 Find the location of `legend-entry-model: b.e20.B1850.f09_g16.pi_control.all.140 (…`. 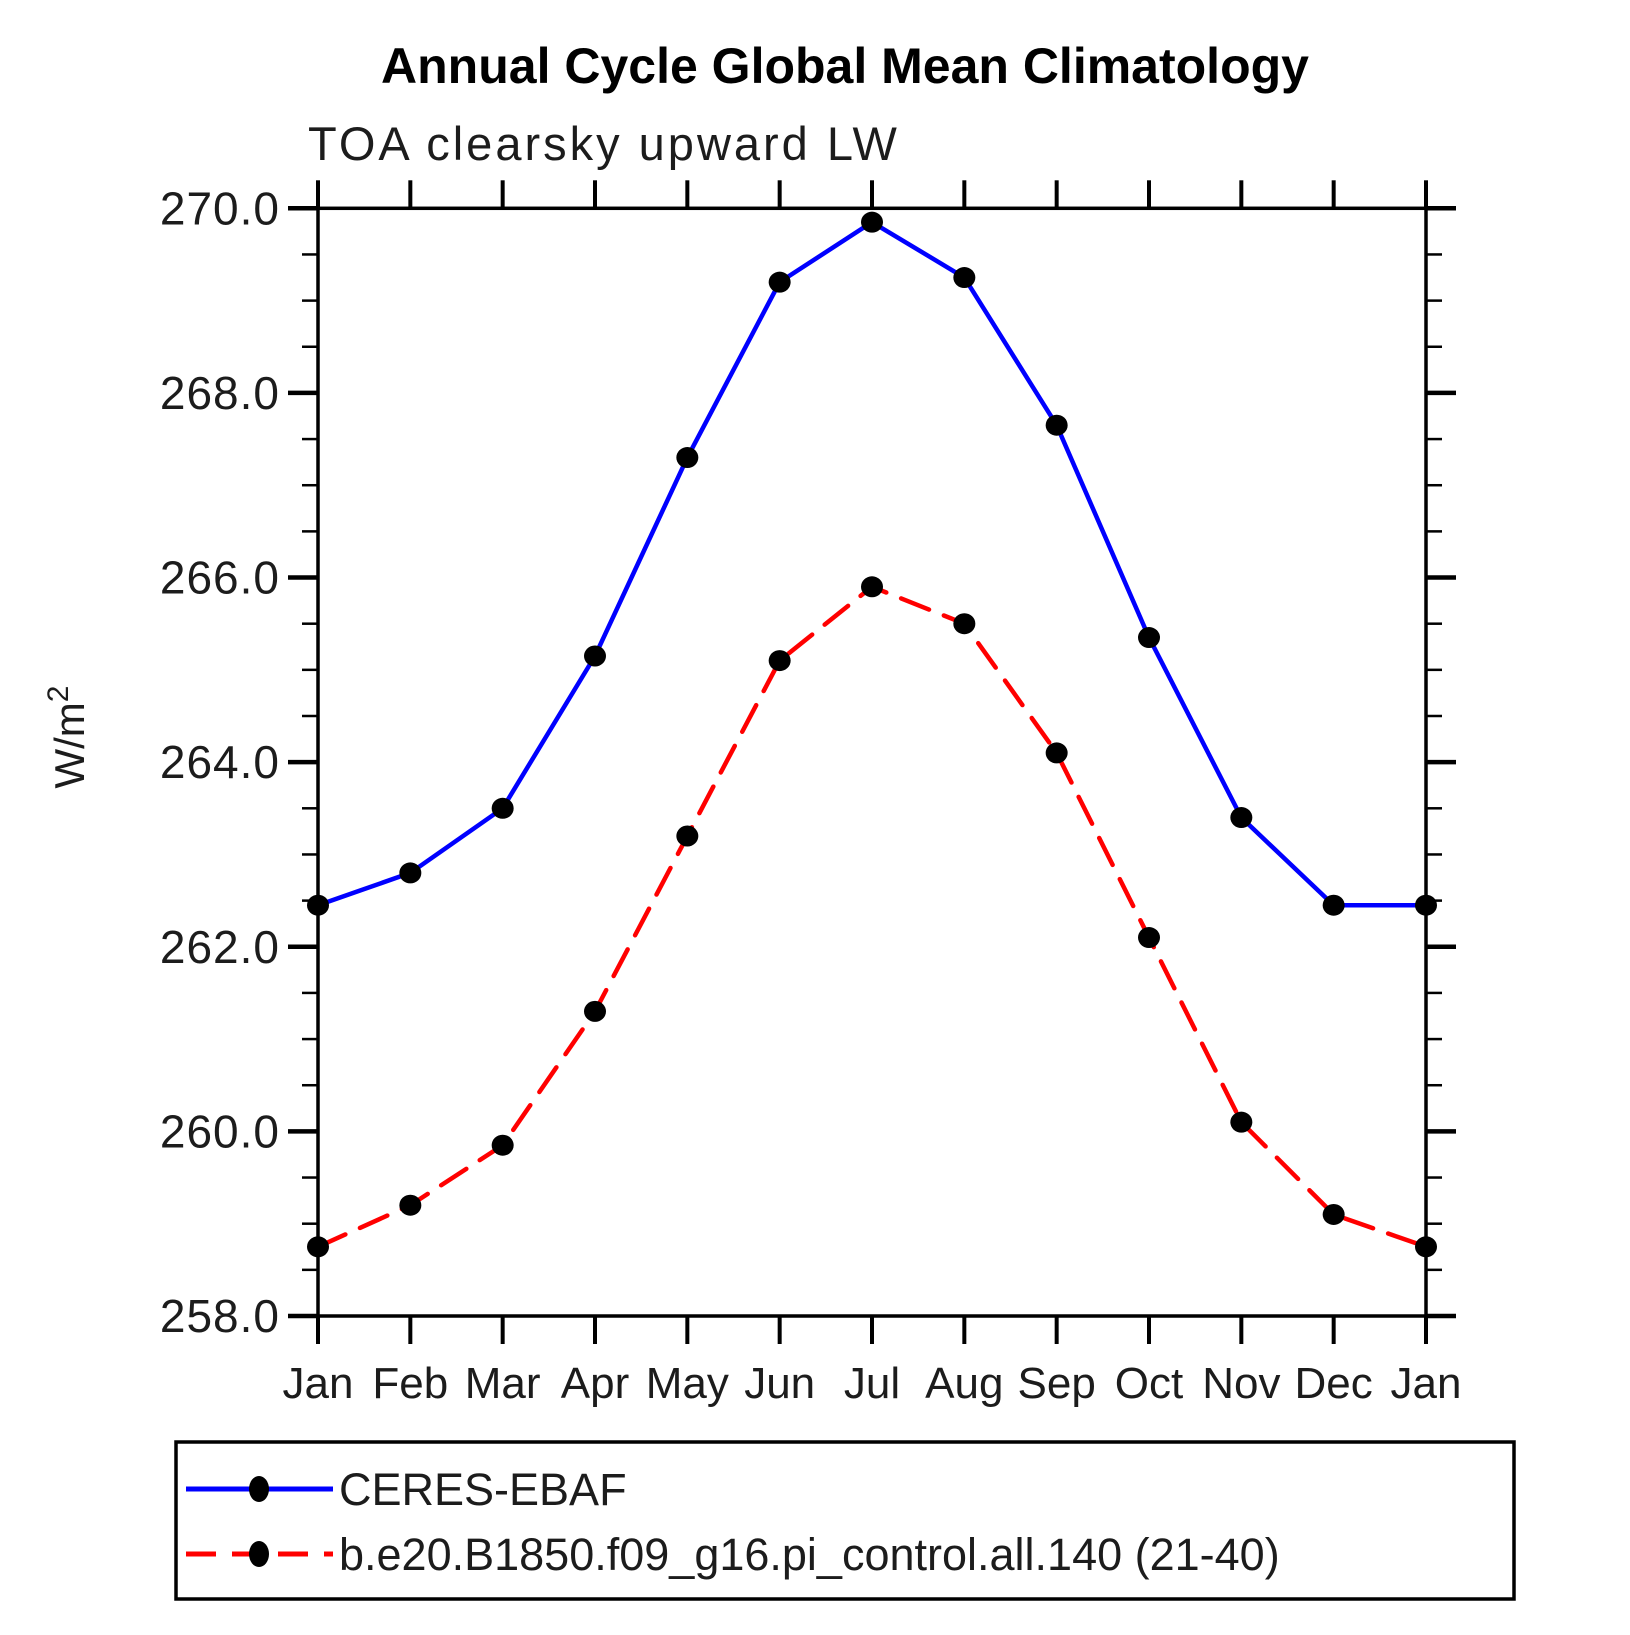

legend-entry-model: b.e20.B1850.f09_g16.pi_control.all.140 (… is located at coordinates (733, 1554).